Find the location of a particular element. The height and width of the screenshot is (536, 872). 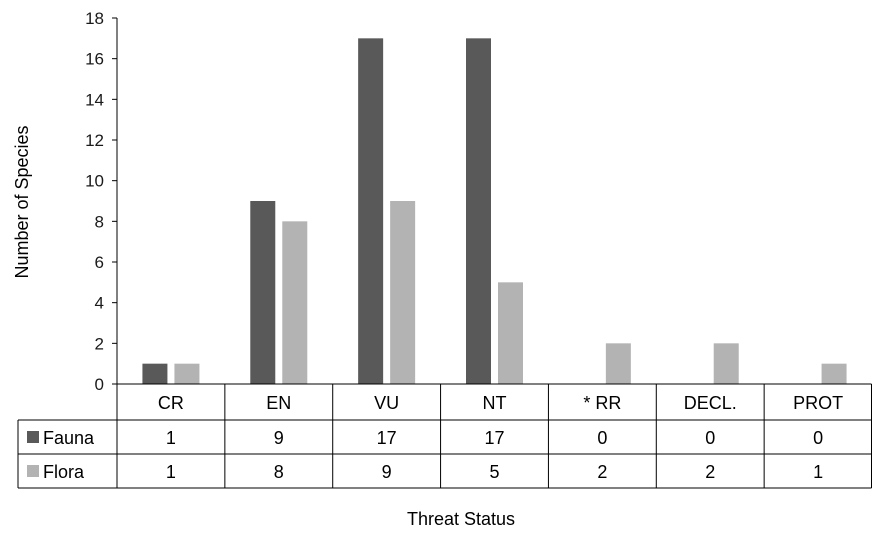

x-axis-title: Threat Status is located at coordinates (461, 519).